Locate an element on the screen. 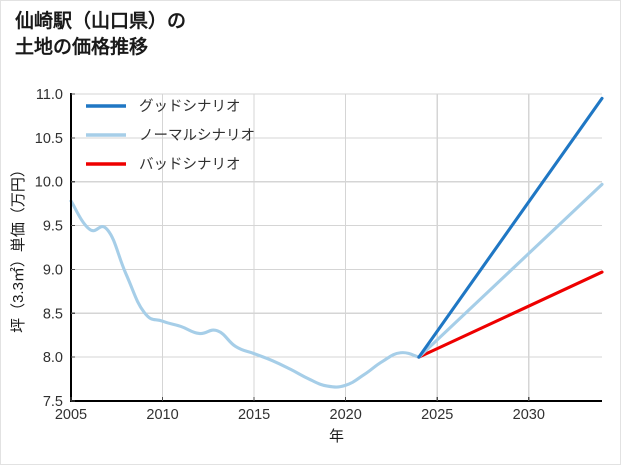  y-tick-label: 8.5 is located at coordinates (53, 314).